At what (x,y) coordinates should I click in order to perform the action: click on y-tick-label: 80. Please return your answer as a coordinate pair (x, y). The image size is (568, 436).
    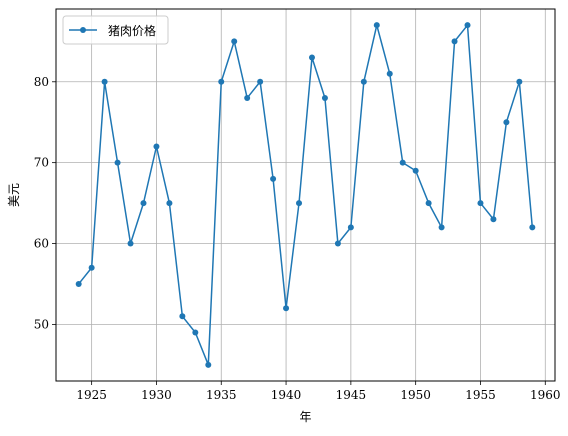
    Looking at the image, I should click on (41, 82).